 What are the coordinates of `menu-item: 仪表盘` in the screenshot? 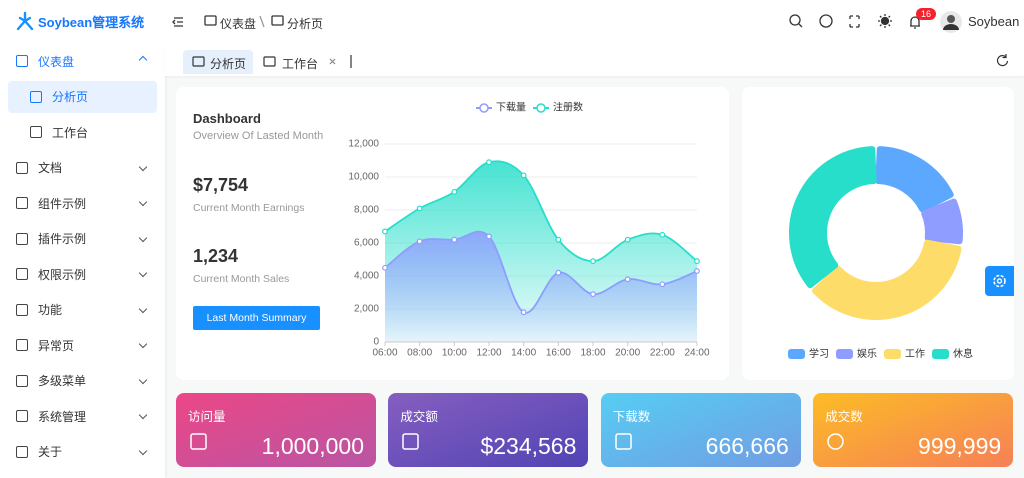 It's located at (83, 61).